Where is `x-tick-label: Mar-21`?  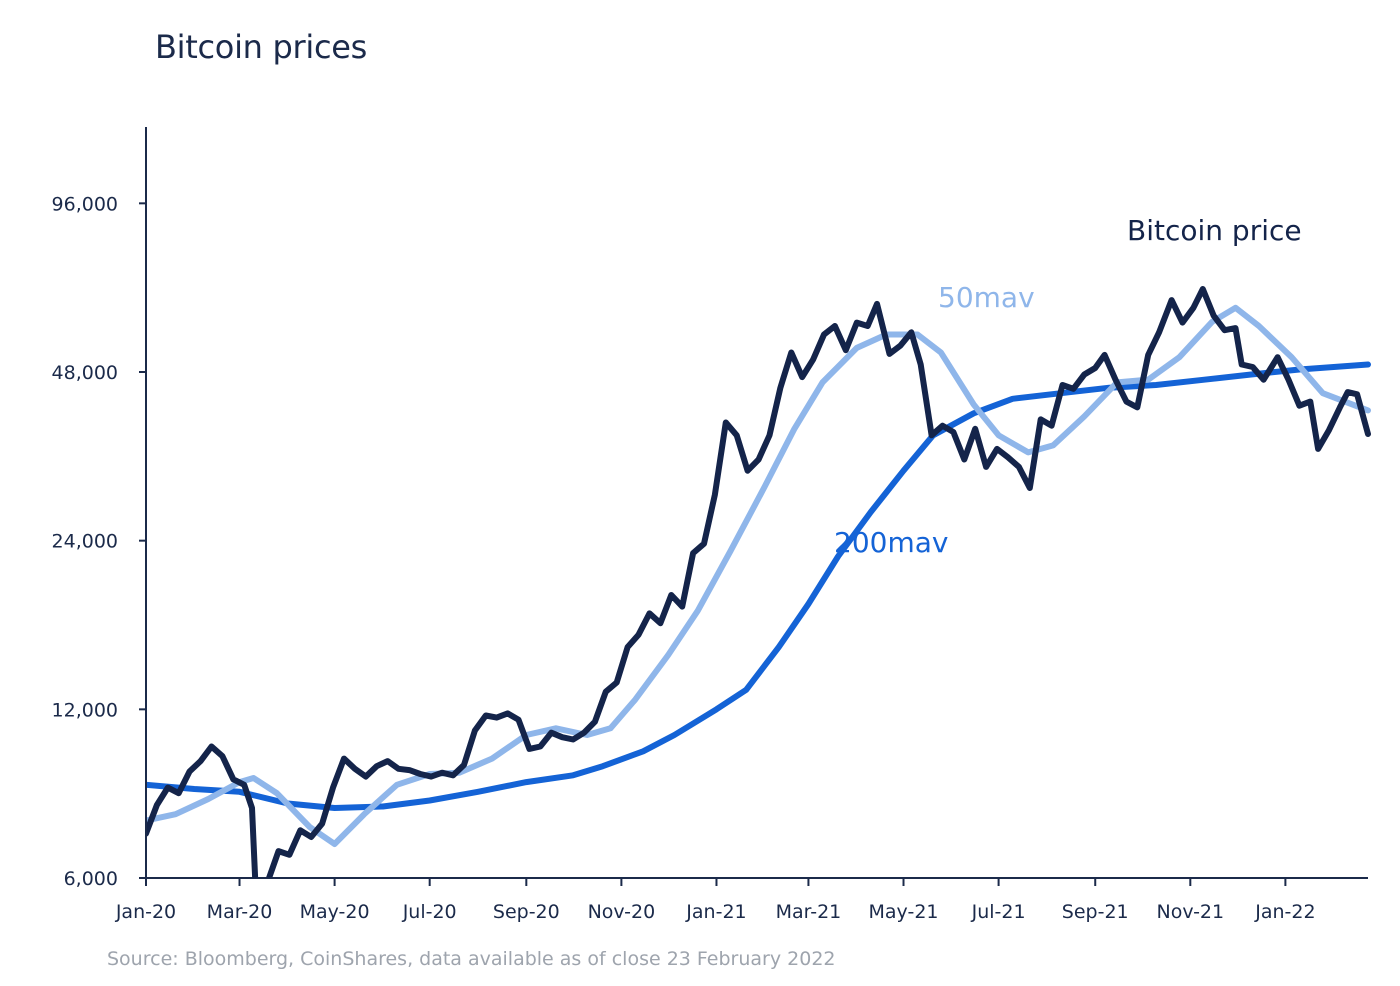 x-tick-label: Mar-21 is located at coordinates (809, 912).